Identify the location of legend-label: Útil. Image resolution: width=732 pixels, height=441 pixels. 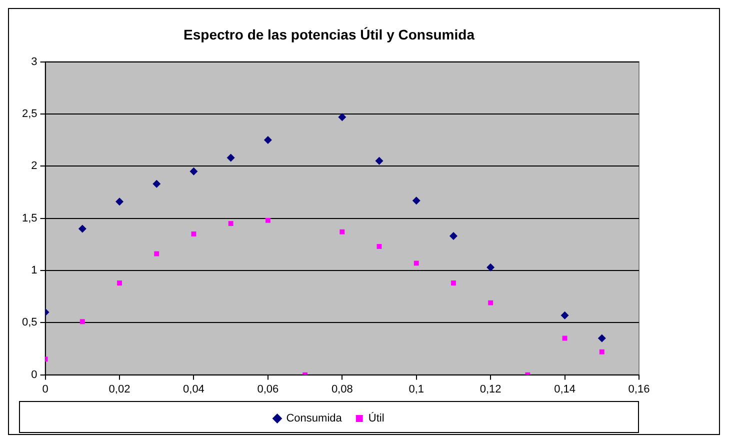
(376, 418).